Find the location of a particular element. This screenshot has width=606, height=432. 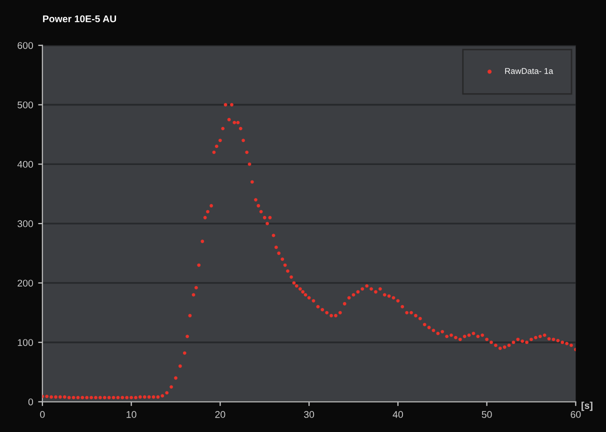

y-tick-label: 400 is located at coordinates (25, 164).